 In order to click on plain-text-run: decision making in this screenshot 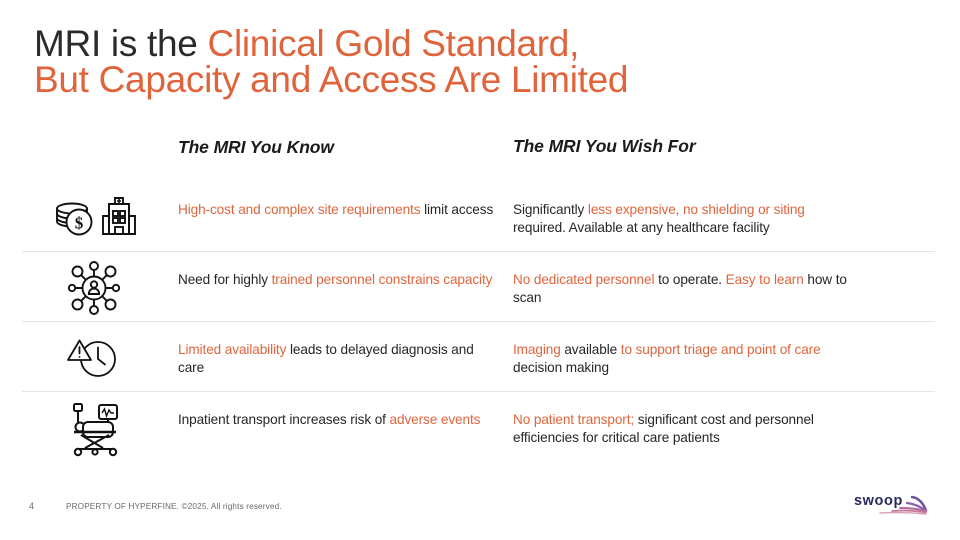, I will do `click(561, 368)`.